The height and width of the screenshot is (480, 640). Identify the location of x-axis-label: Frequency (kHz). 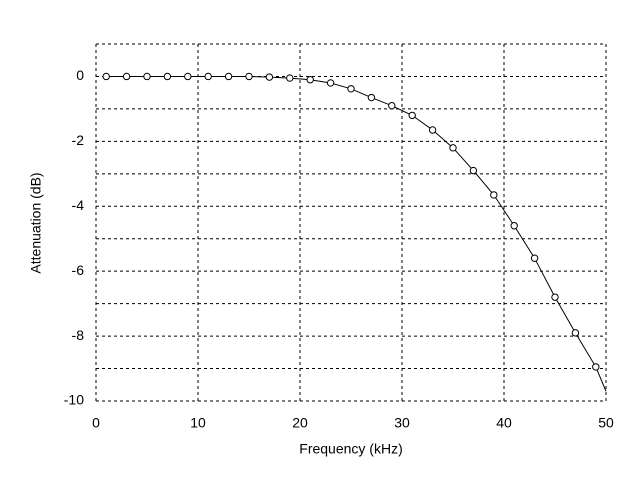
(350, 449).